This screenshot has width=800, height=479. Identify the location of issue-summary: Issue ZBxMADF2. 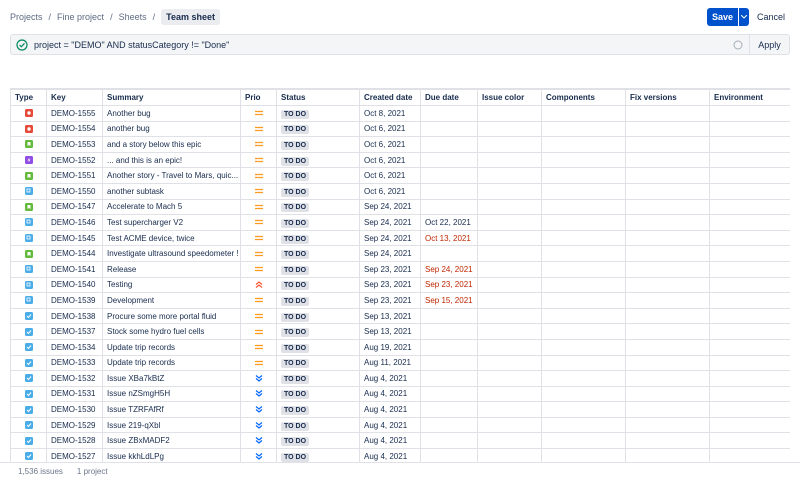
(171, 441).